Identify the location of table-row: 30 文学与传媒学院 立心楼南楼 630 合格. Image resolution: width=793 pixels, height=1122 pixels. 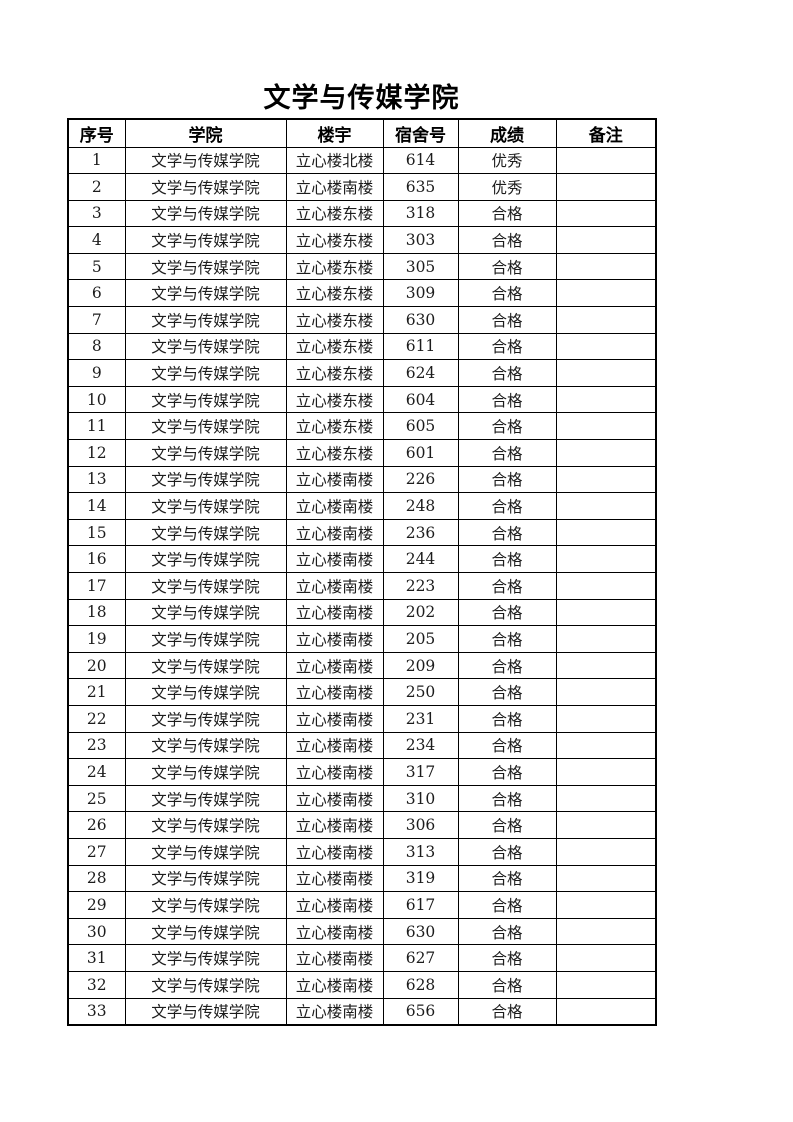
(362, 931).